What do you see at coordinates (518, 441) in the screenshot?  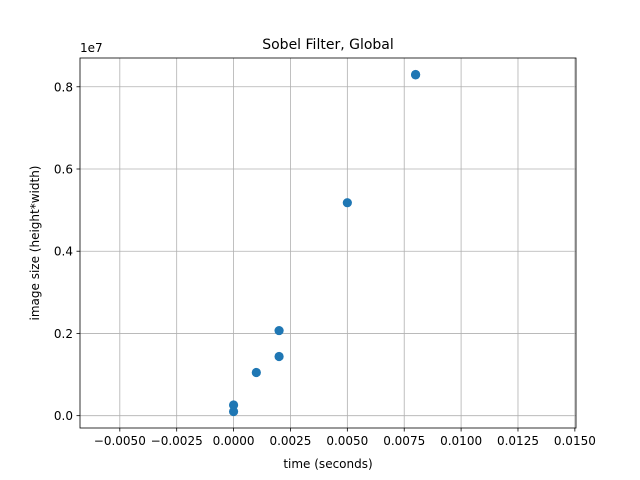 I see `x-tick-label: 0.0125` at bounding box center [518, 441].